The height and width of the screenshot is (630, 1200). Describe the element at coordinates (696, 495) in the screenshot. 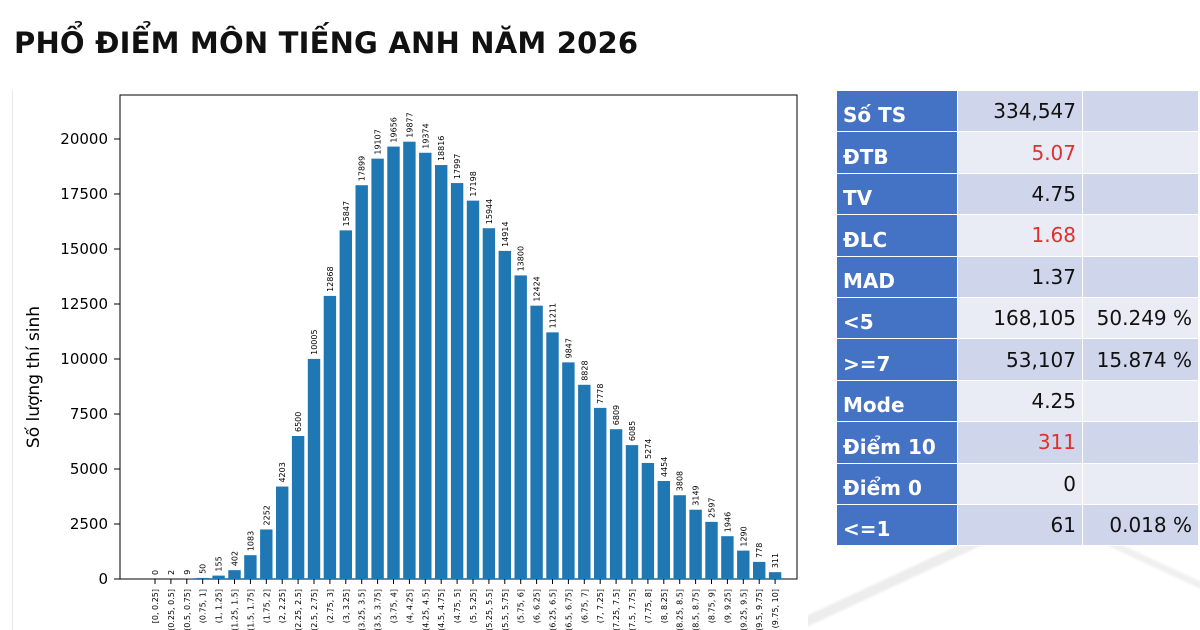

I see `bar-value-label: 3149` at that location.